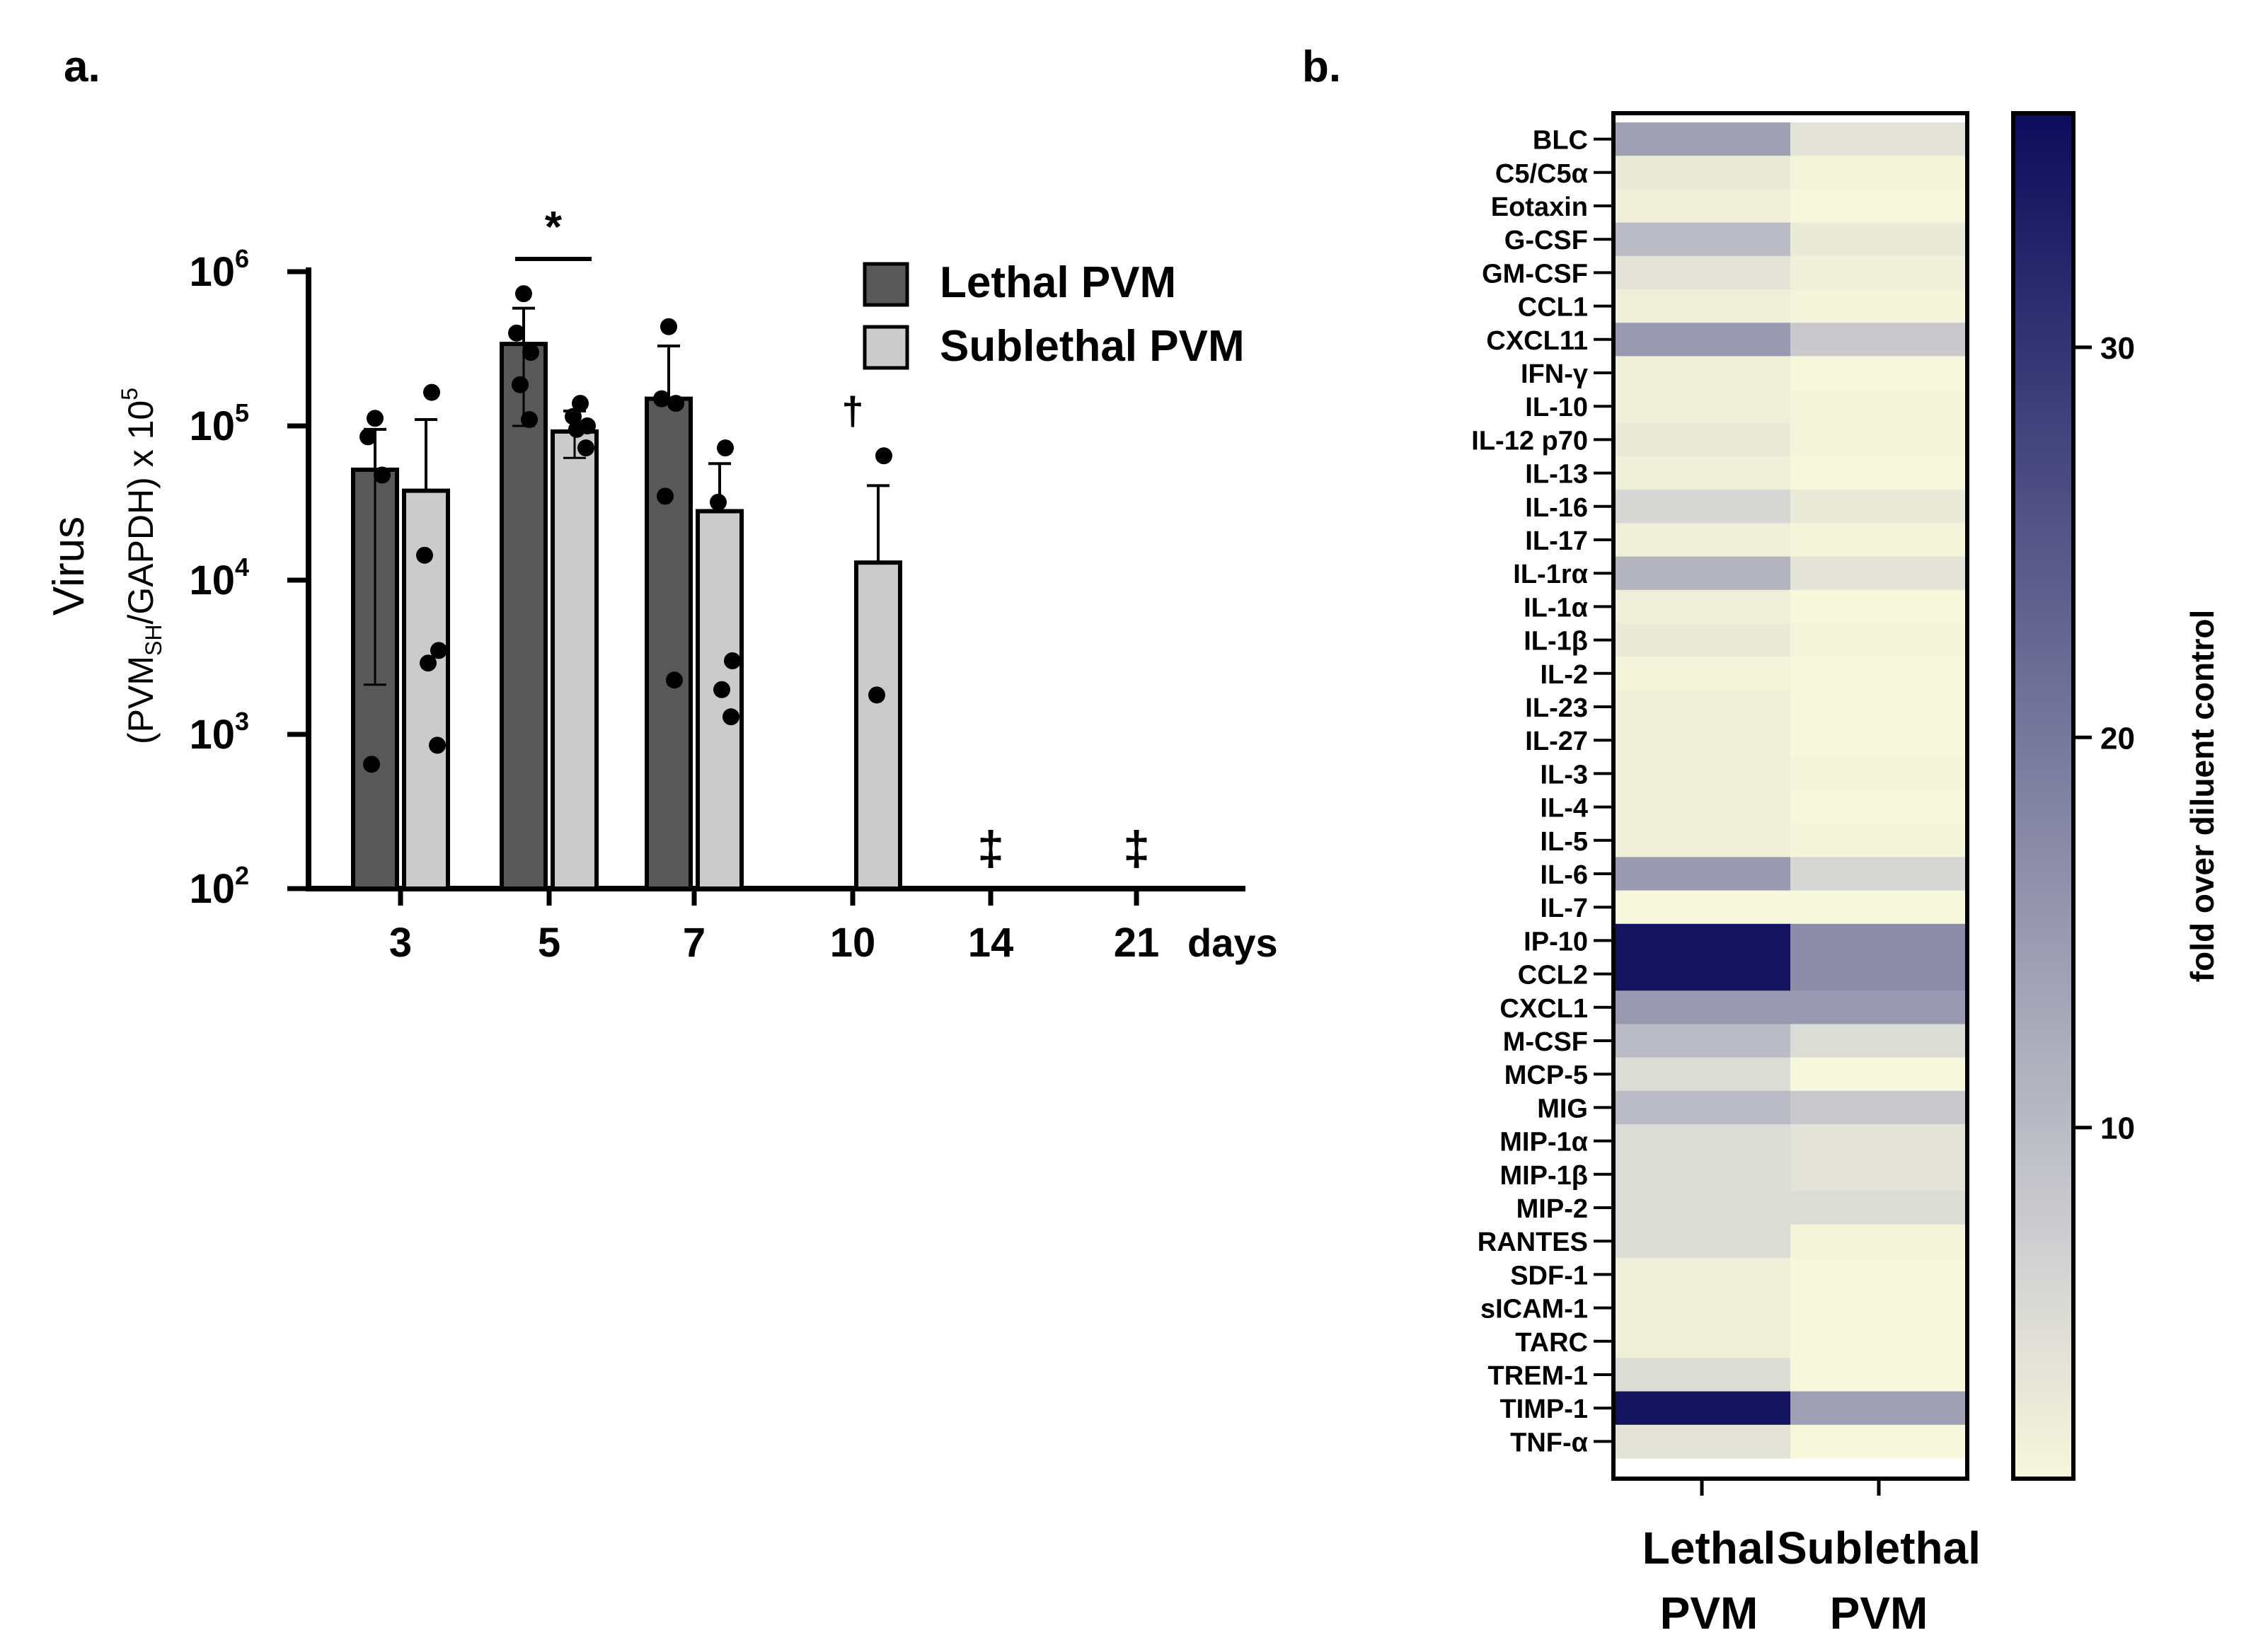  I want to click on colorbar-label: fold over diluent control, so click(2202, 796).